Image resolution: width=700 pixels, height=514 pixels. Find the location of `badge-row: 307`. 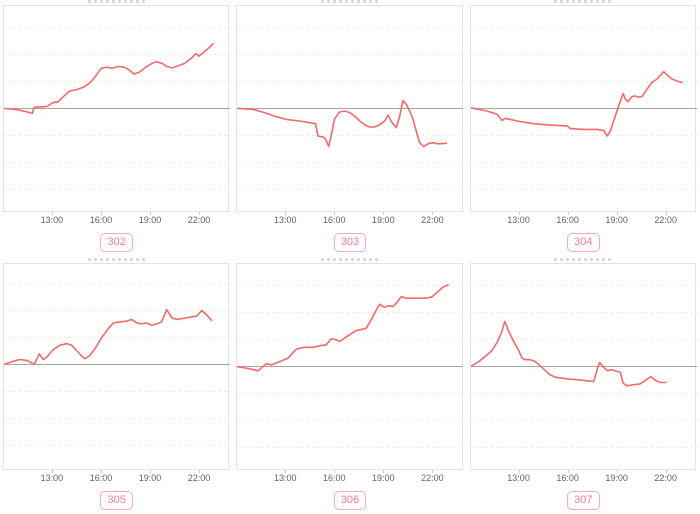

badge-row: 307 is located at coordinates (583, 500).